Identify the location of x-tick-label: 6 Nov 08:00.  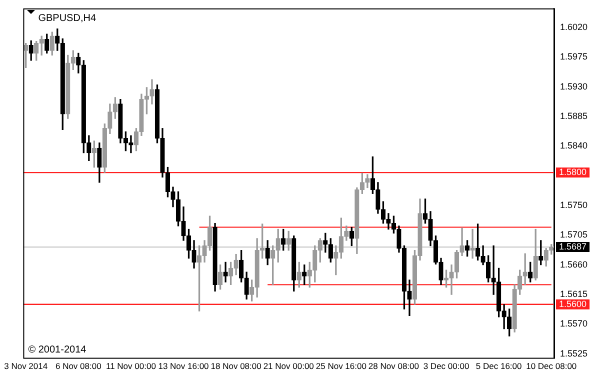
(78, 366).